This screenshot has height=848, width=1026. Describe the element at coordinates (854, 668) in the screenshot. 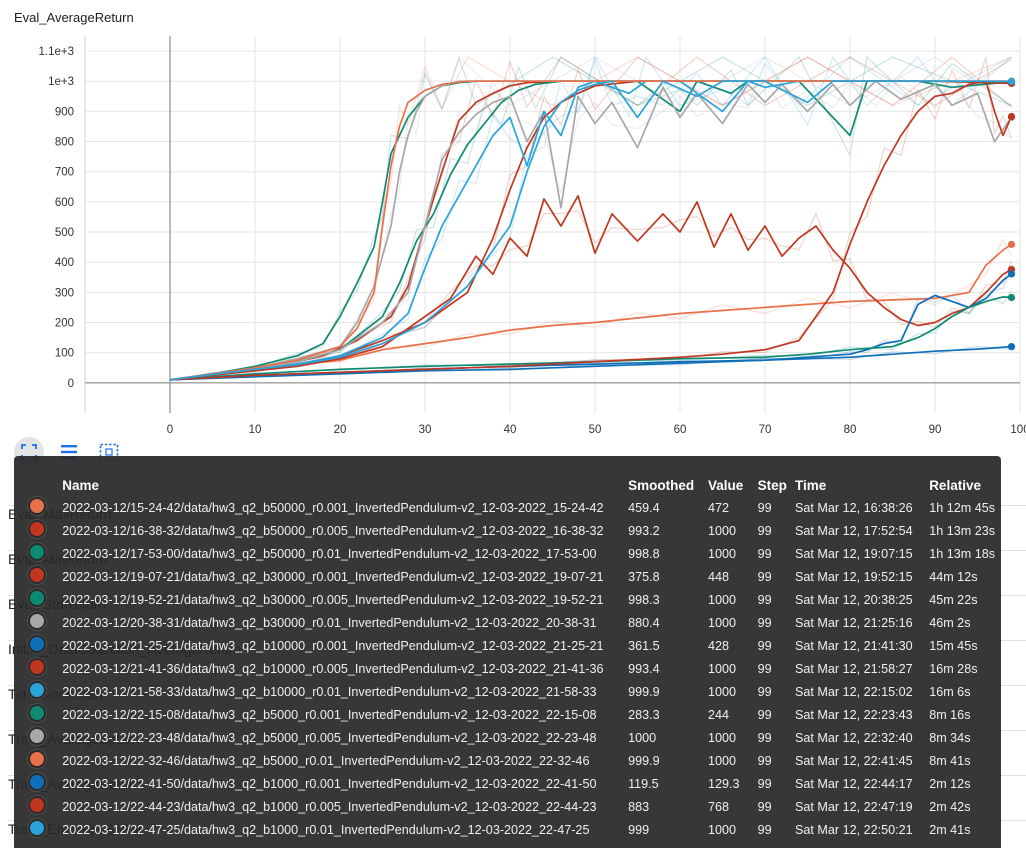

I see `cell-time: Sat Mar 12, 21:58:27` at that location.